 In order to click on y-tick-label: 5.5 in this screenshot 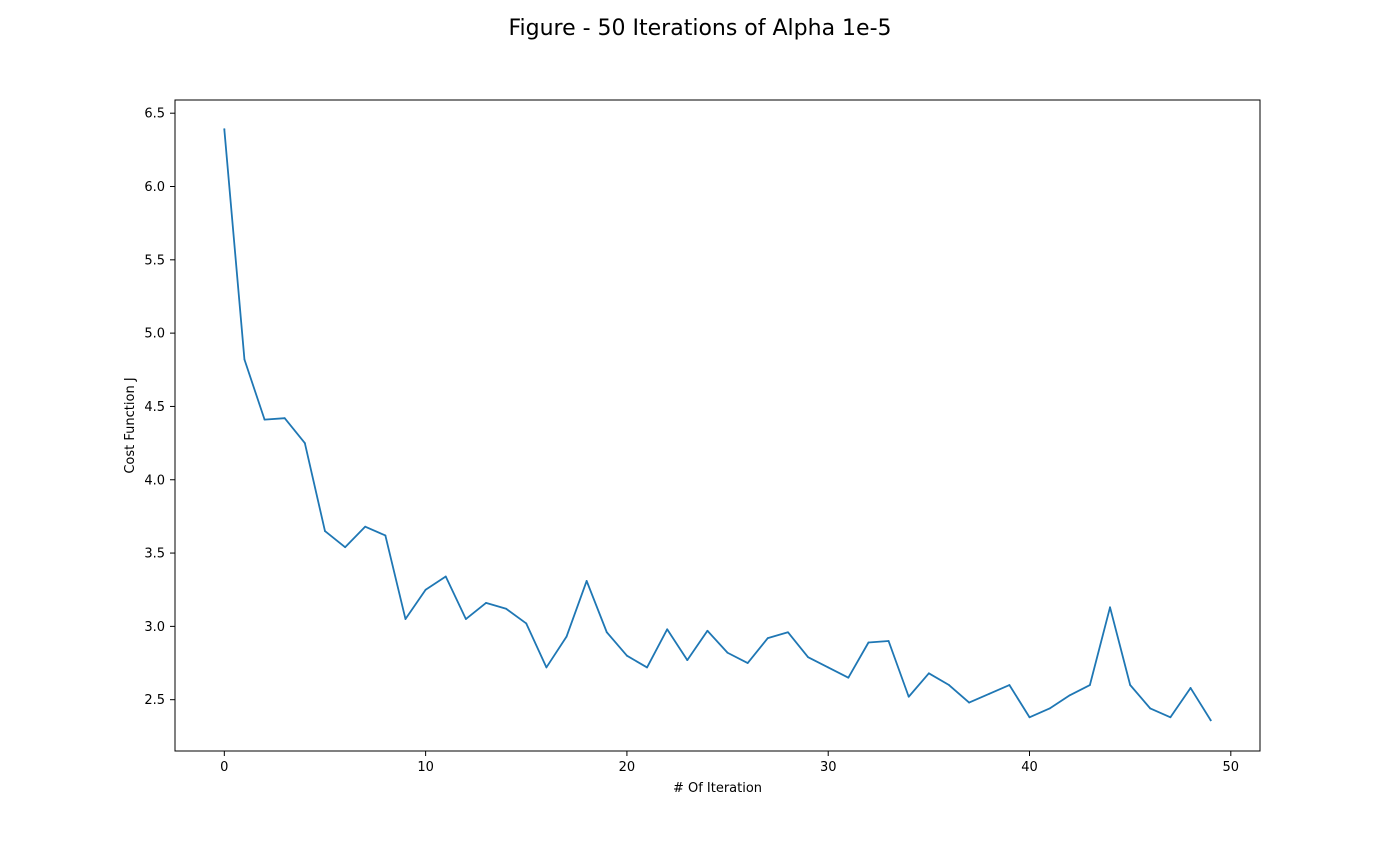, I will do `click(154, 260)`.